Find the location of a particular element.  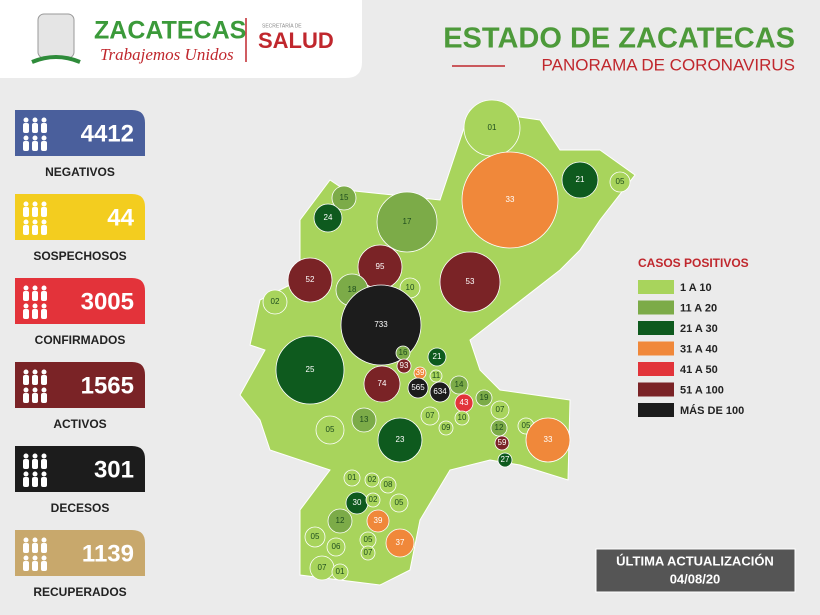

stat-label: CONFIRMADOS is located at coordinates (80, 340).